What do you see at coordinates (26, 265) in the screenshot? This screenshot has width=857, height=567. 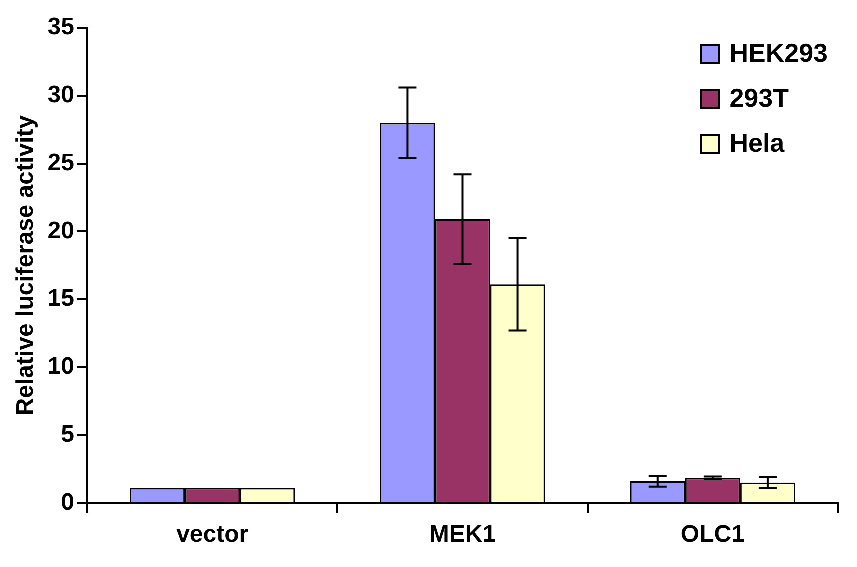 I see `y-axis-title: Relative luciferase activity` at bounding box center [26, 265].